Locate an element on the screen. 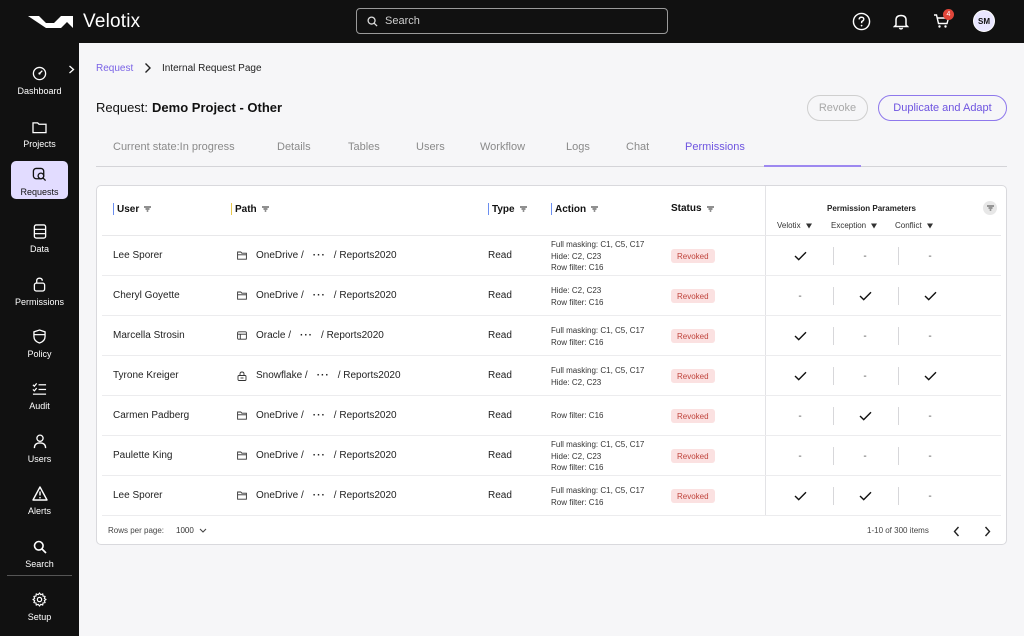 The image size is (1024, 636). sidebar-item-label: Alerts is located at coordinates (39, 511).